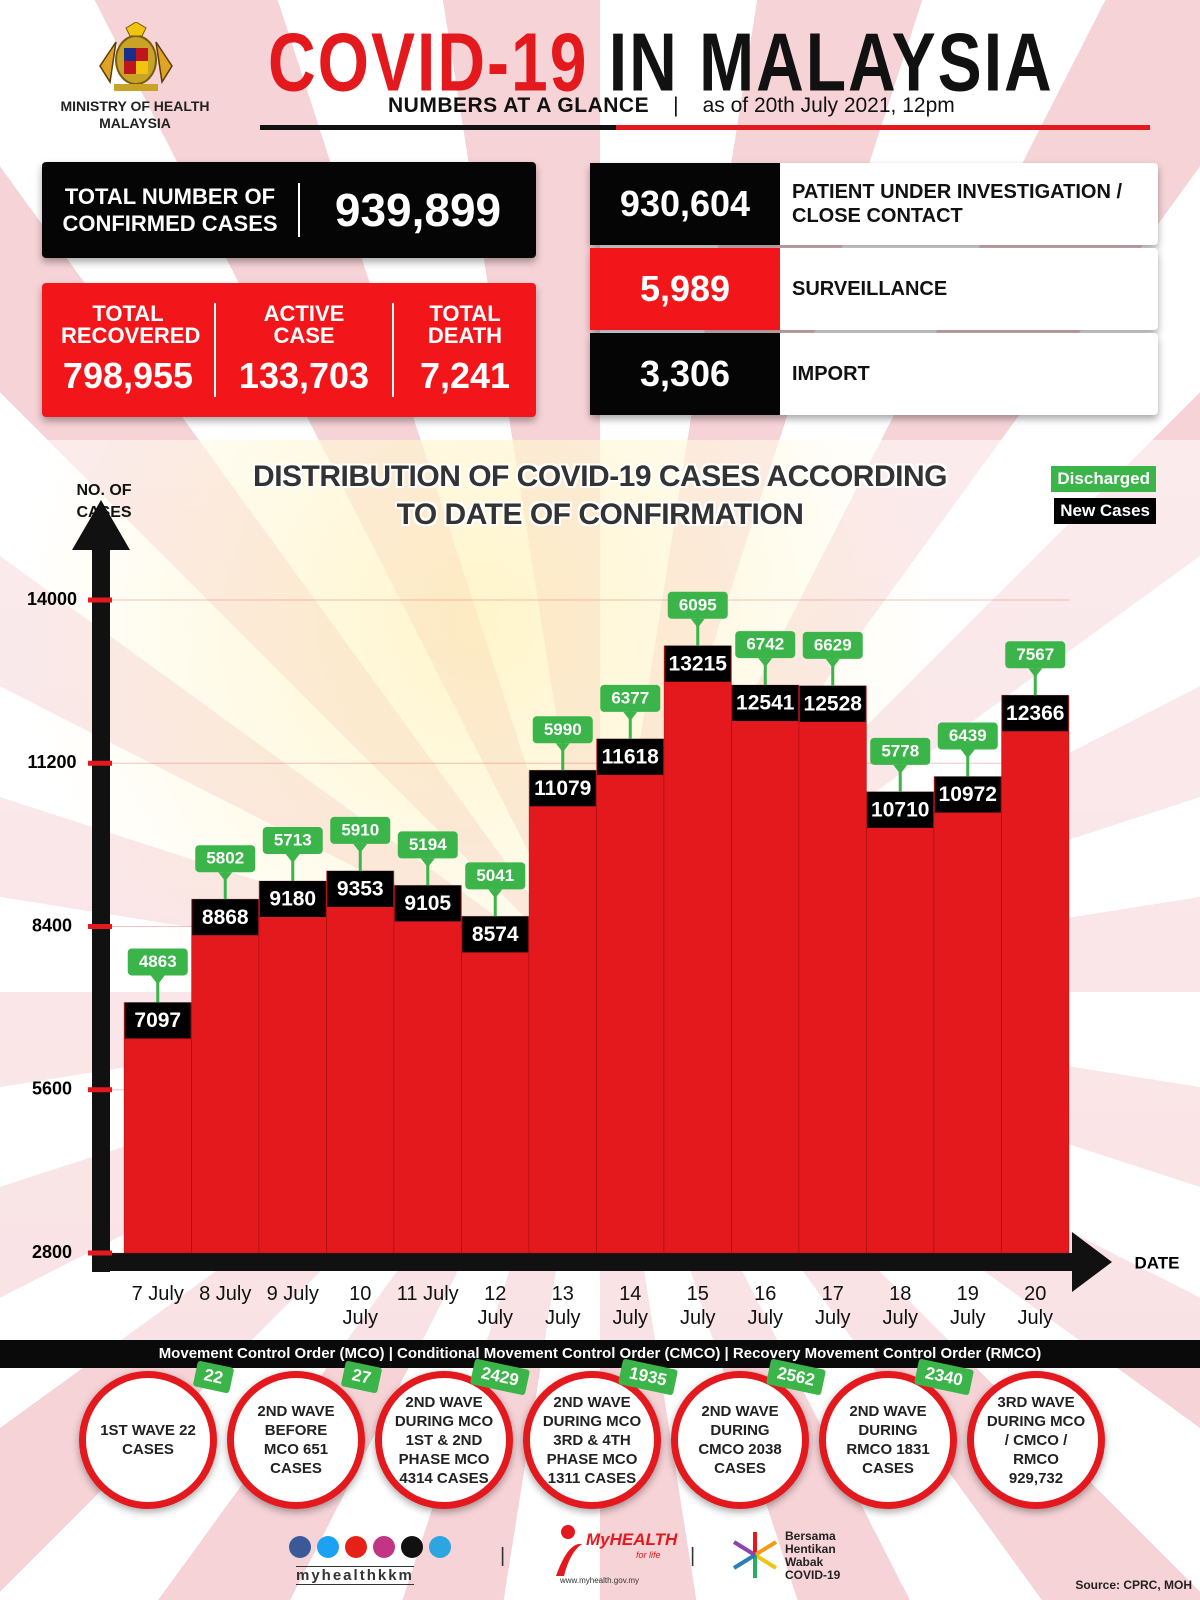  I want to click on source-row: 5,989 SURVEILLANCE, so click(874, 289).